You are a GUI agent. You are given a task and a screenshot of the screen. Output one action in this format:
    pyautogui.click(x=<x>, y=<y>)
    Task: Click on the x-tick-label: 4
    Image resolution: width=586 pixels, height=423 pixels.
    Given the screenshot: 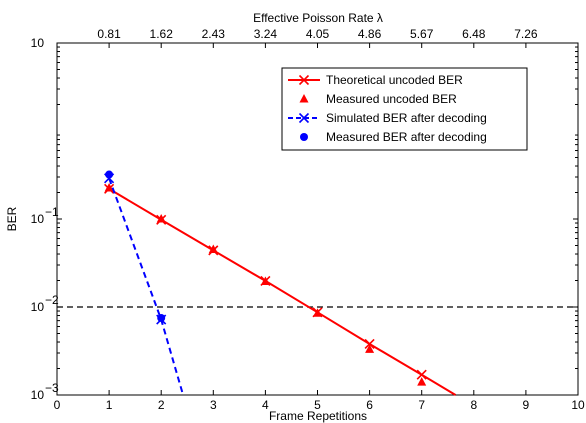 What is the action you would take?
    pyautogui.click(x=265, y=405)
    